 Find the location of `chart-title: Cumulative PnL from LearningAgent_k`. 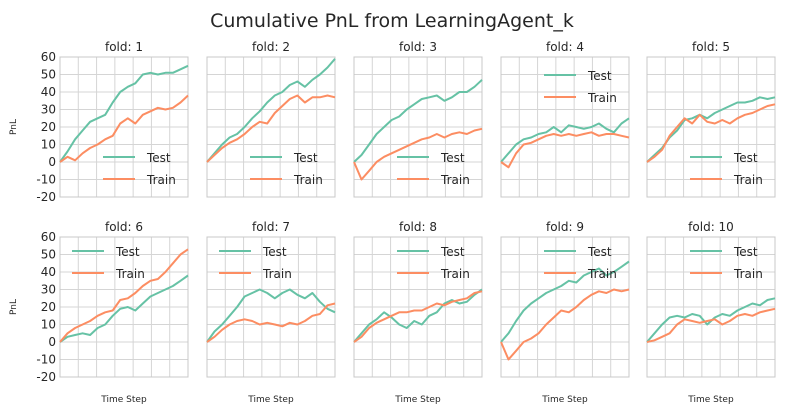

chart-title: Cumulative PnL from LearningAgent_k is located at coordinates (392, 21).